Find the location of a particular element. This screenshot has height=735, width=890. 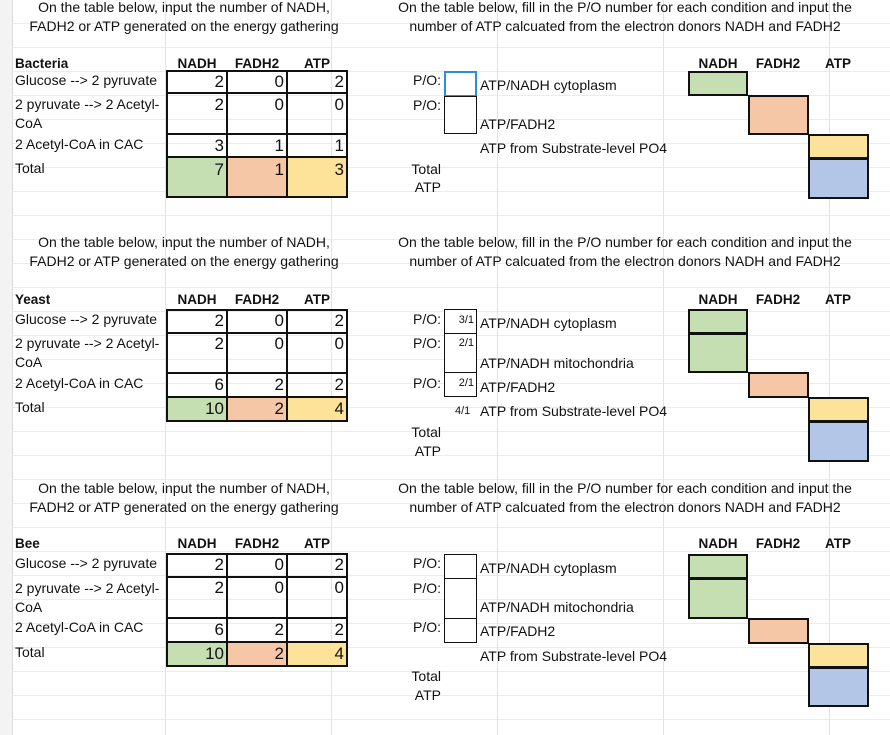

po-input-fadh2: 2/1 is located at coordinates (460, 384).